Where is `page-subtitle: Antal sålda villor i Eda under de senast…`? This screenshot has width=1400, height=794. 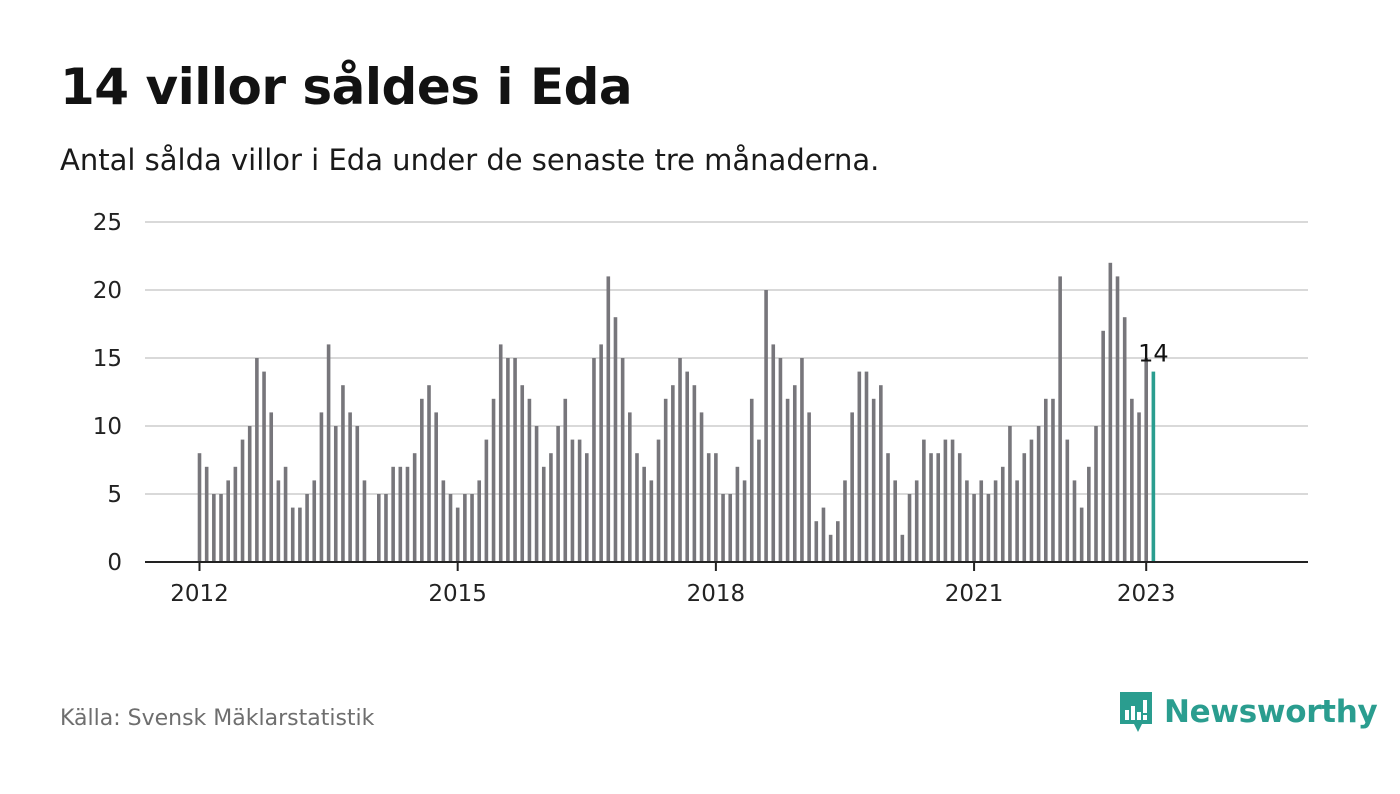 page-subtitle: Antal sålda villor i Eda under de senast… is located at coordinates (470, 160).